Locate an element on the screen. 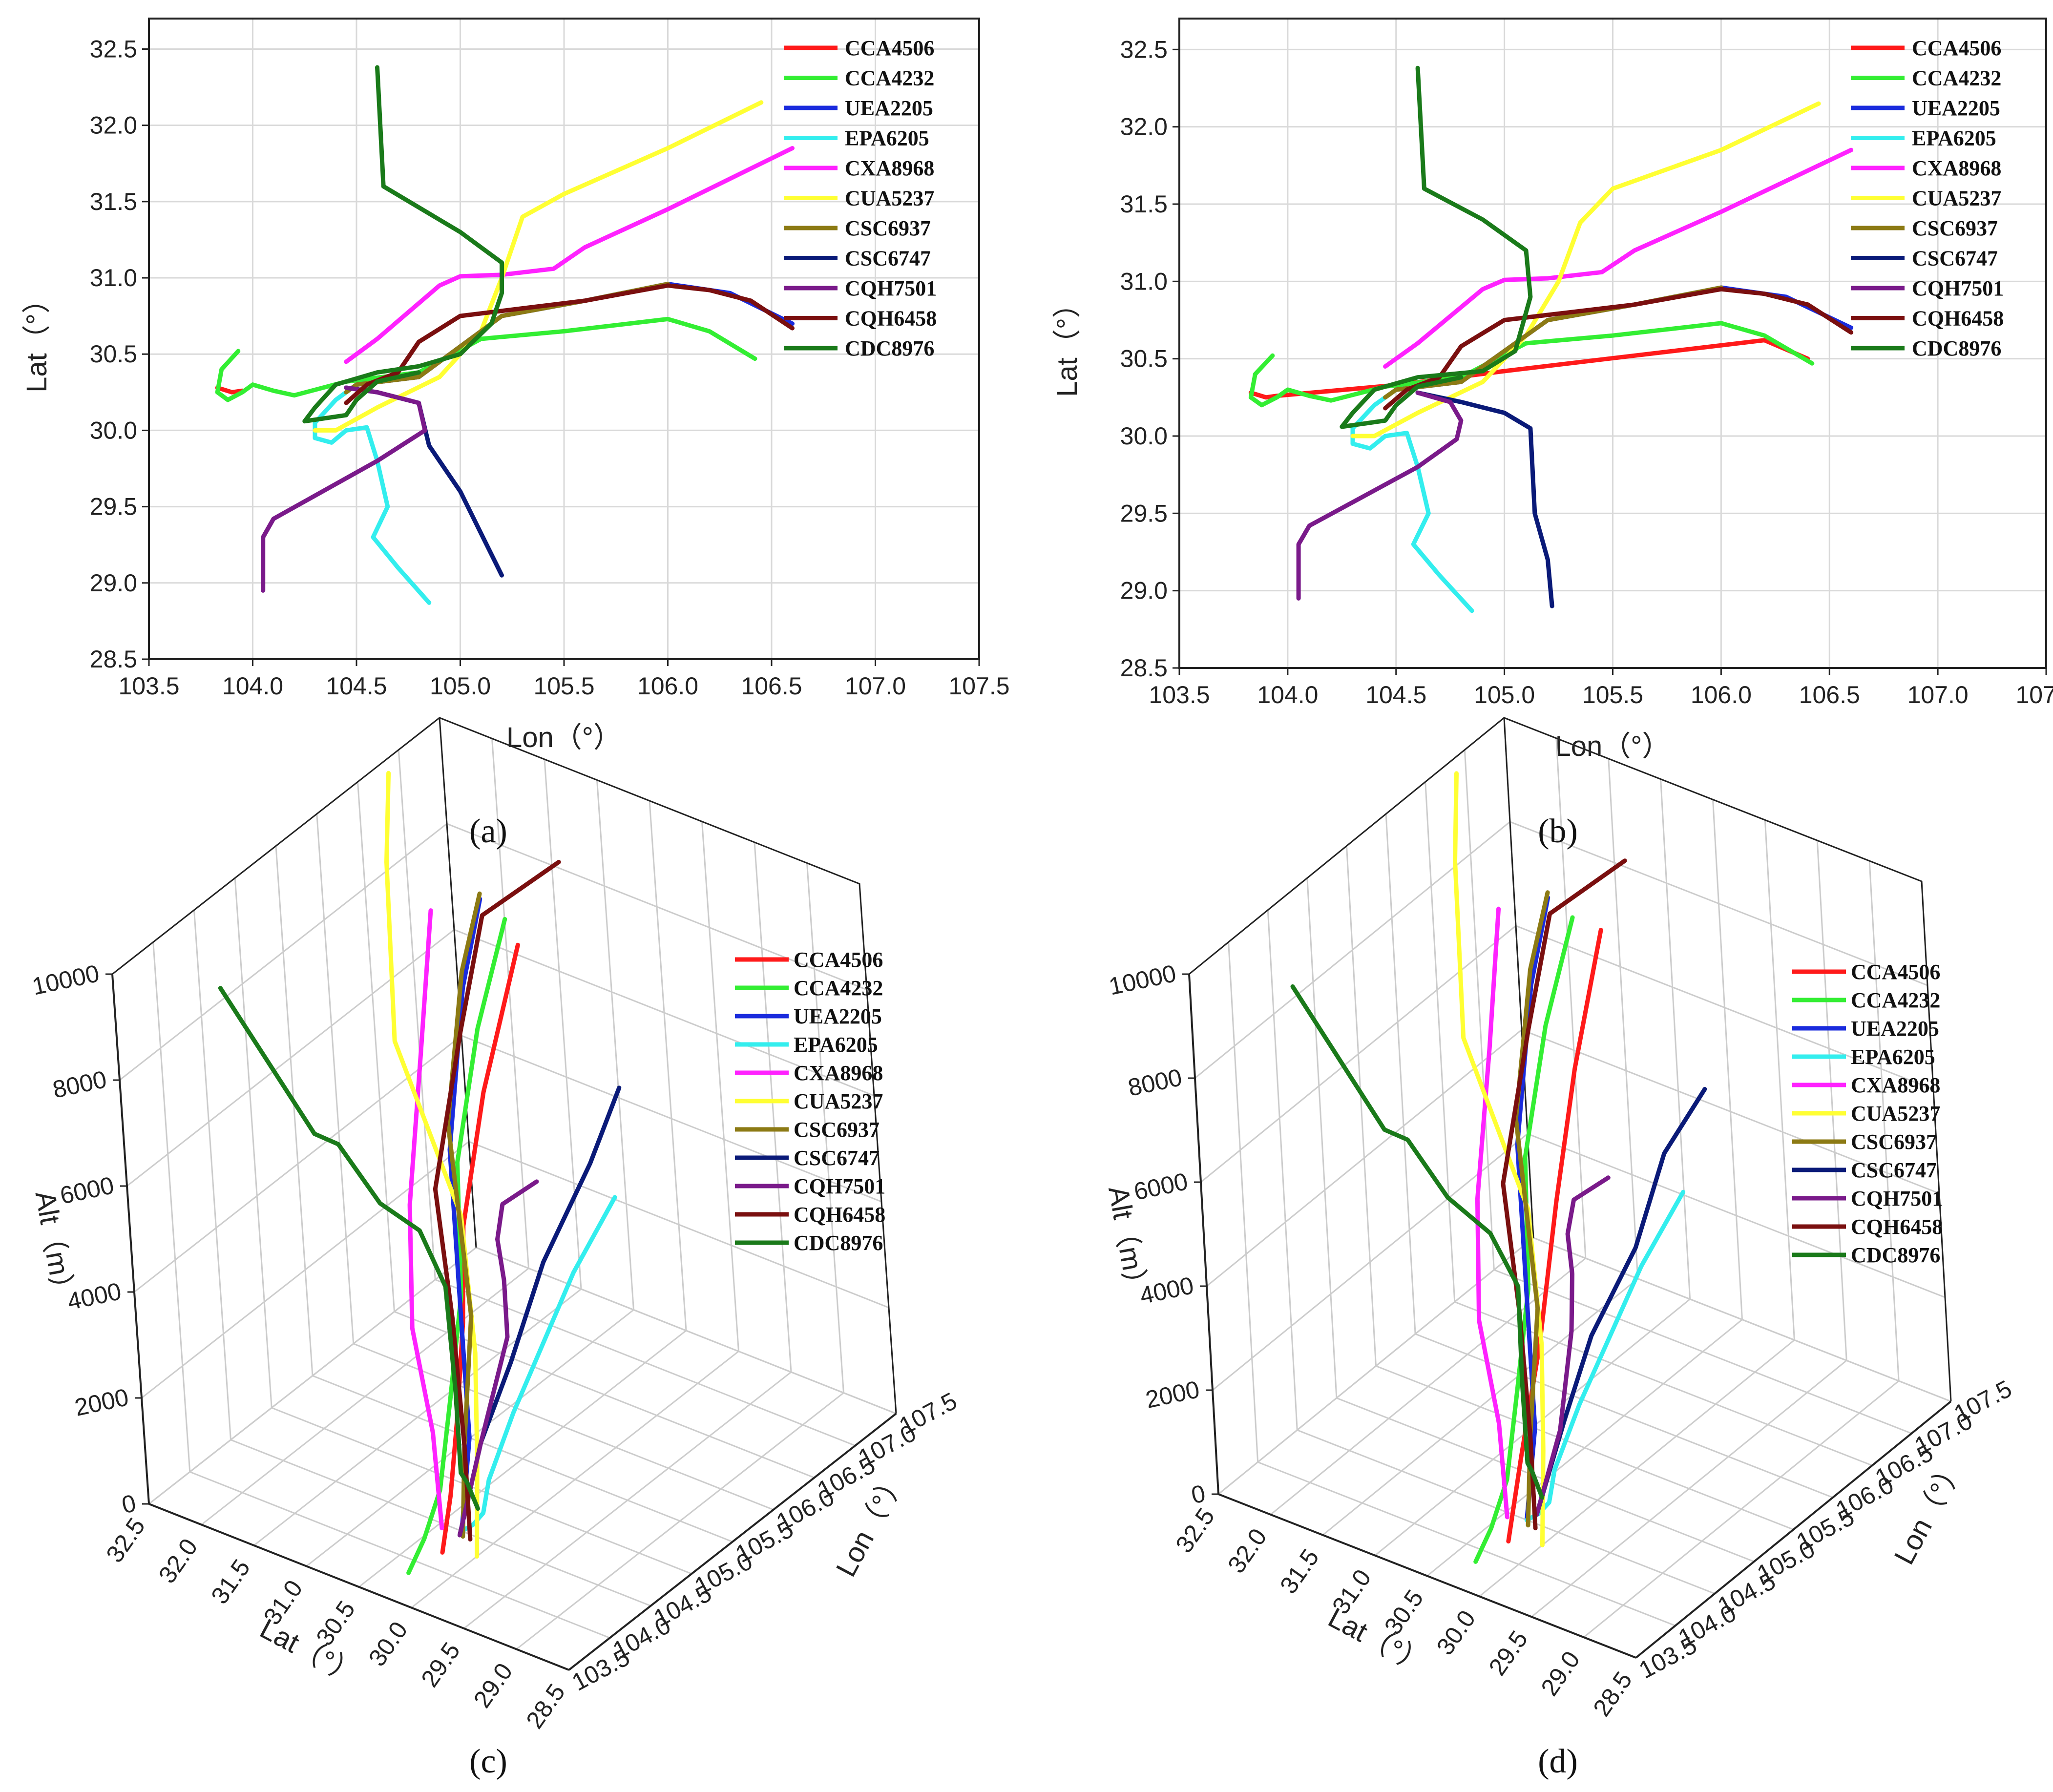  series-line-3d-cdc8976 is located at coordinates (1417, 1242).